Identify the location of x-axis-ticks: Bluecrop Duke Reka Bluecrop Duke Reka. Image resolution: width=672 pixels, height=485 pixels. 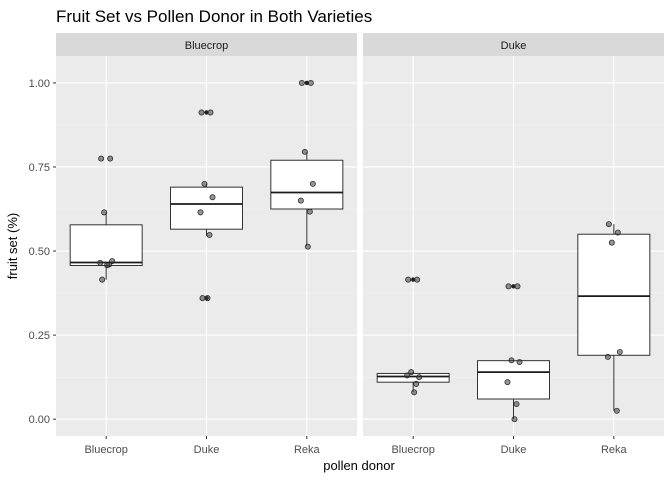
(356, 446).